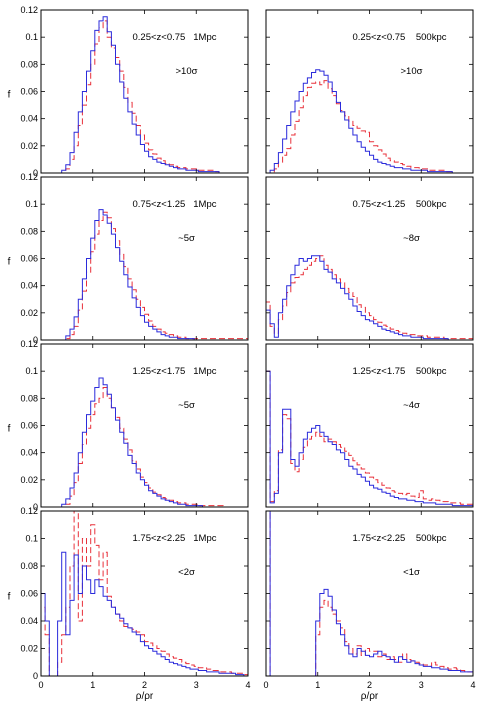 The height and width of the screenshot is (705, 479). I want to click on panel-significance-label: ~4σ, so click(411, 405).